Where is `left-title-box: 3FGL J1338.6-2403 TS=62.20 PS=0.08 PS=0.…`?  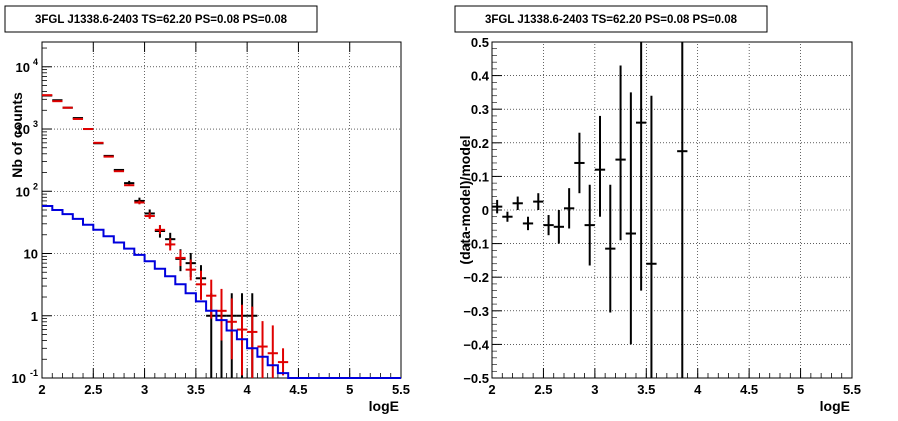 left-title-box: 3FGL J1338.6-2403 TS=62.20 PS=0.08 PS=0.… is located at coordinates (161, 19).